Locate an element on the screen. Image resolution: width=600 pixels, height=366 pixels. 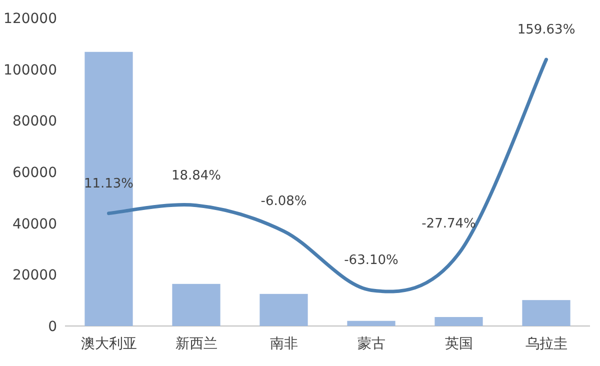
y-tick-label: 80000 is located at coordinates (34, 122).